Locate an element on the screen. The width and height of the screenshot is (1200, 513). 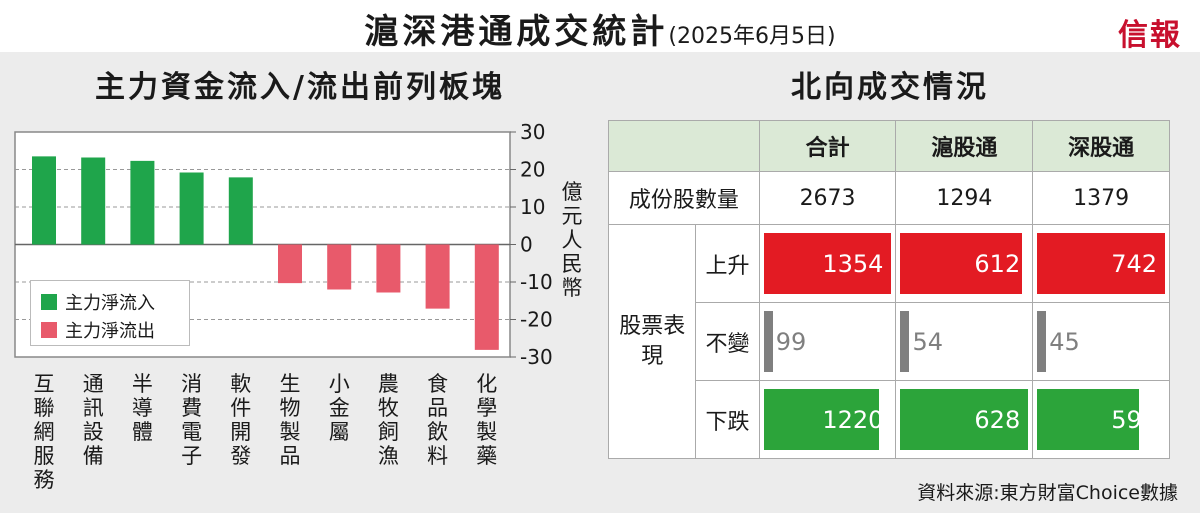
y-tick-label: -10 is located at coordinates (536, 282).